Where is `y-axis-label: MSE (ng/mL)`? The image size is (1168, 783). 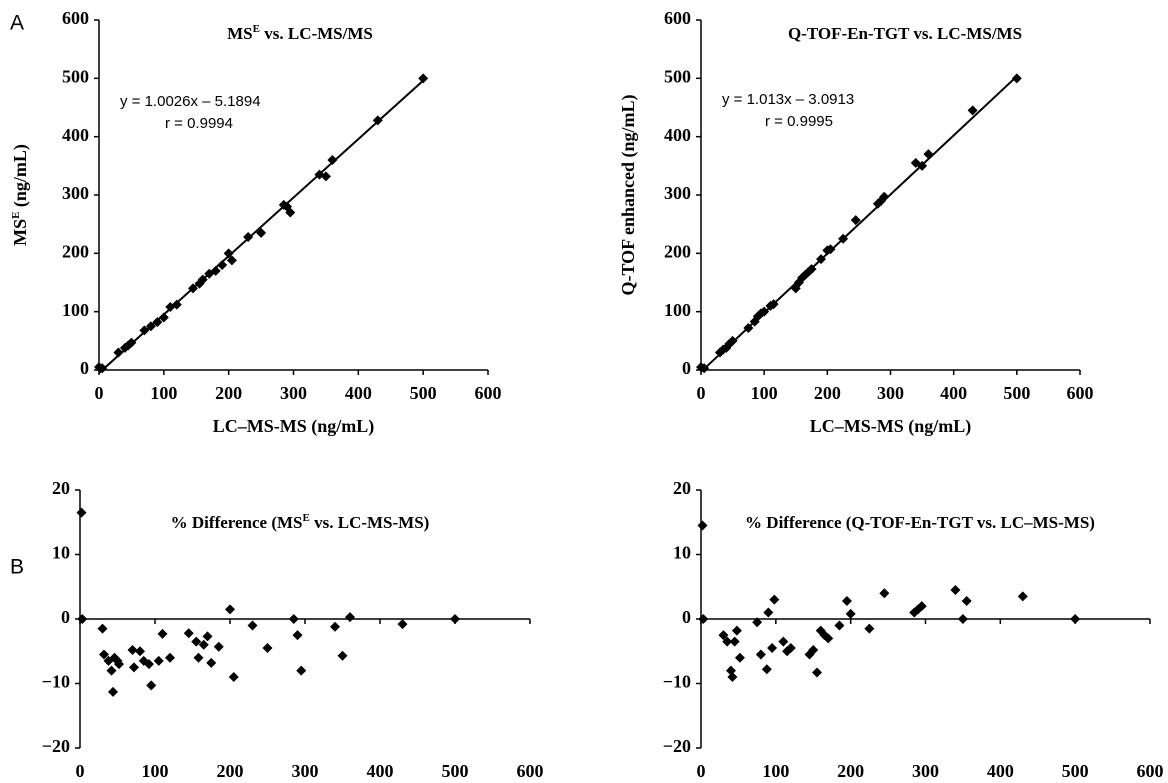
y-axis-label: MSE (ng/mL) is located at coordinates (21, 195).